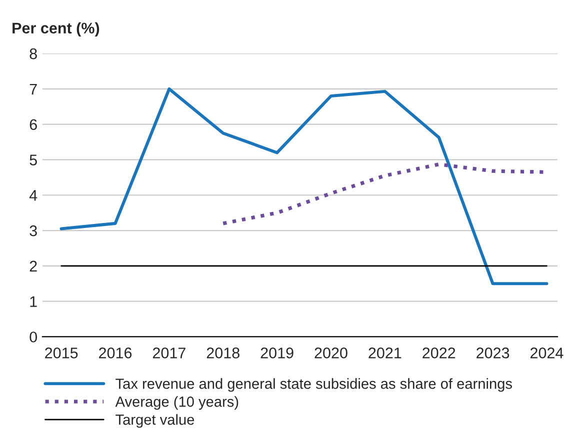  I want to click on x-tick-label: 2023, so click(493, 353).